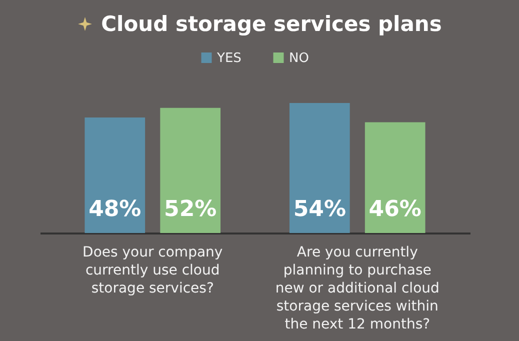 This screenshot has height=341, width=519. What do you see at coordinates (115, 209) in the screenshot?
I see `data-label: 48%` at bounding box center [115, 209].